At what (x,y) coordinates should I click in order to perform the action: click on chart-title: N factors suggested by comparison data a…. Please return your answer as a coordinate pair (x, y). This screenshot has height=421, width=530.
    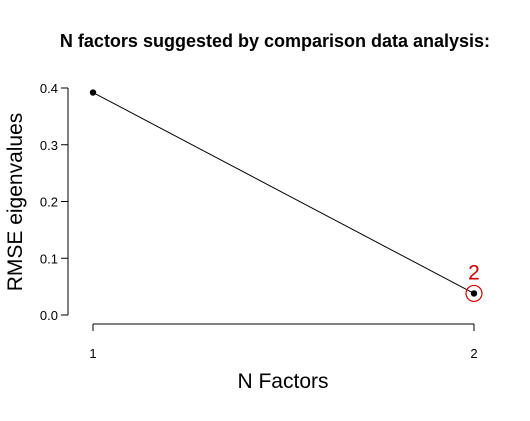
    Looking at the image, I should click on (275, 41).